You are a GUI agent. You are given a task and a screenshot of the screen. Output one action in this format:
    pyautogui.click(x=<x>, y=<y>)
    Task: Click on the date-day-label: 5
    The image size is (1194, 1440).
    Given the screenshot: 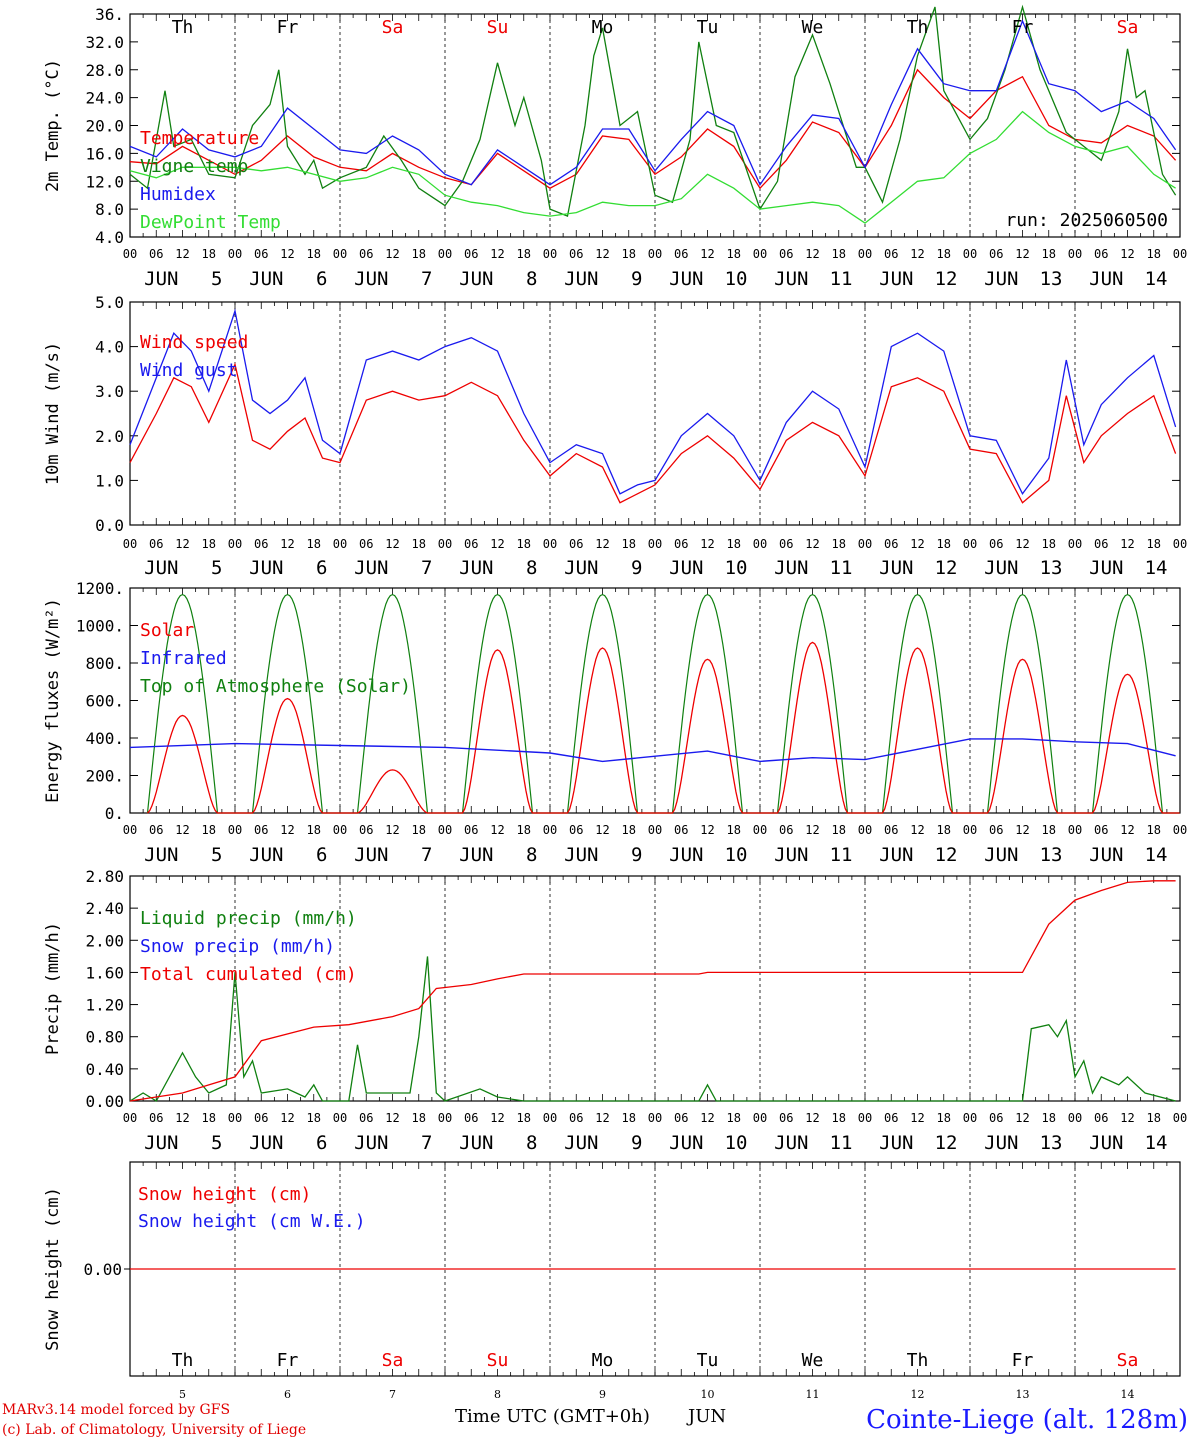 What is the action you would take?
    pyautogui.click(x=216, y=568)
    